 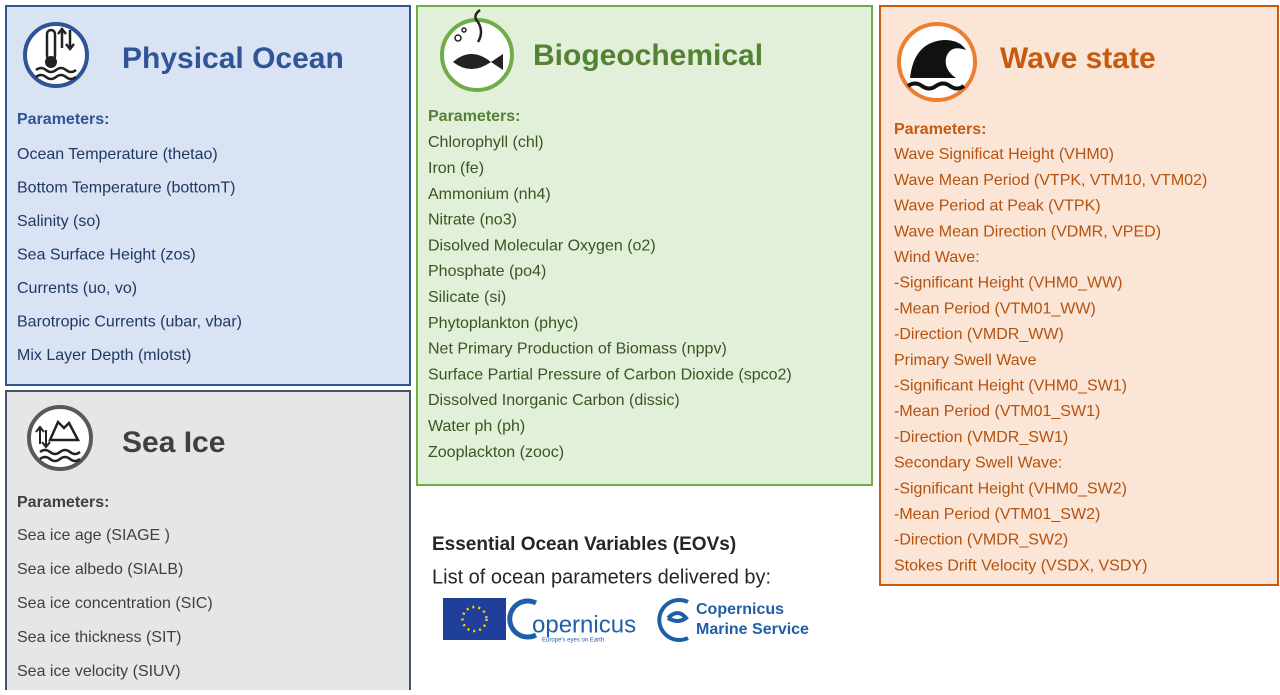 What do you see at coordinates (56, 55) in the screenshot?
I see `physical-icon` at bounding box center [56, 55].